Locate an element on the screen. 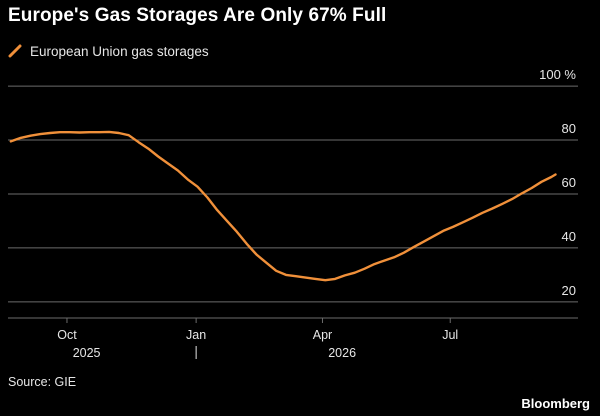 Image resolution: width=600 pixels, height=416 pixels. y-tick-label-60: 60 is located at coordinates (569, 182).